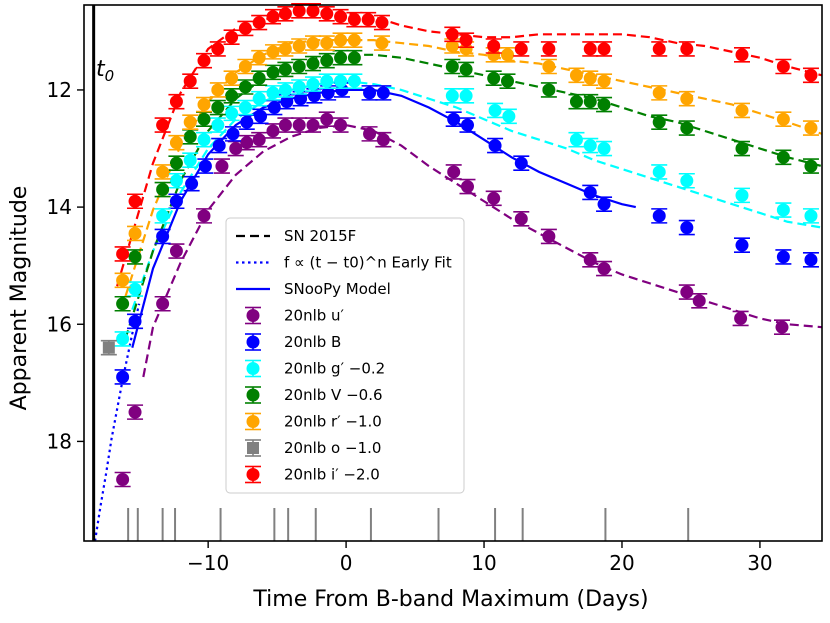  What do you see at coordinates (208, 563) in the screenshot?
I see `x-tick-label: −10` at bounding box center [208, 563].